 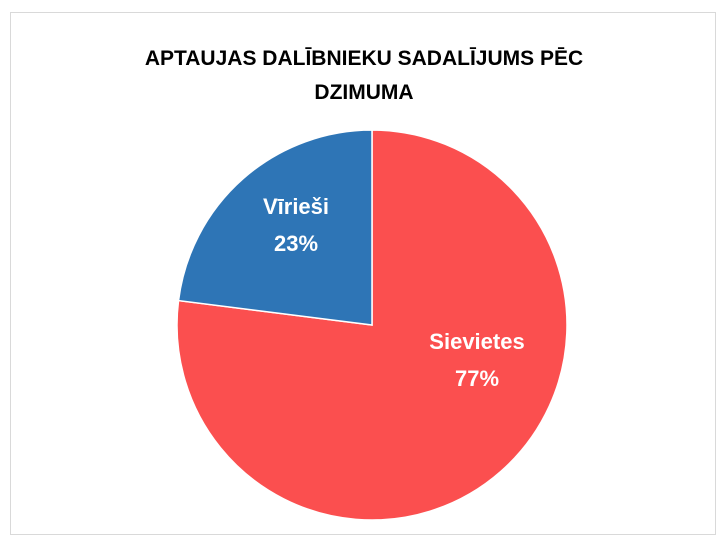 I want to click on slice-category-label: Sievietes, so click(x=476, y=341).